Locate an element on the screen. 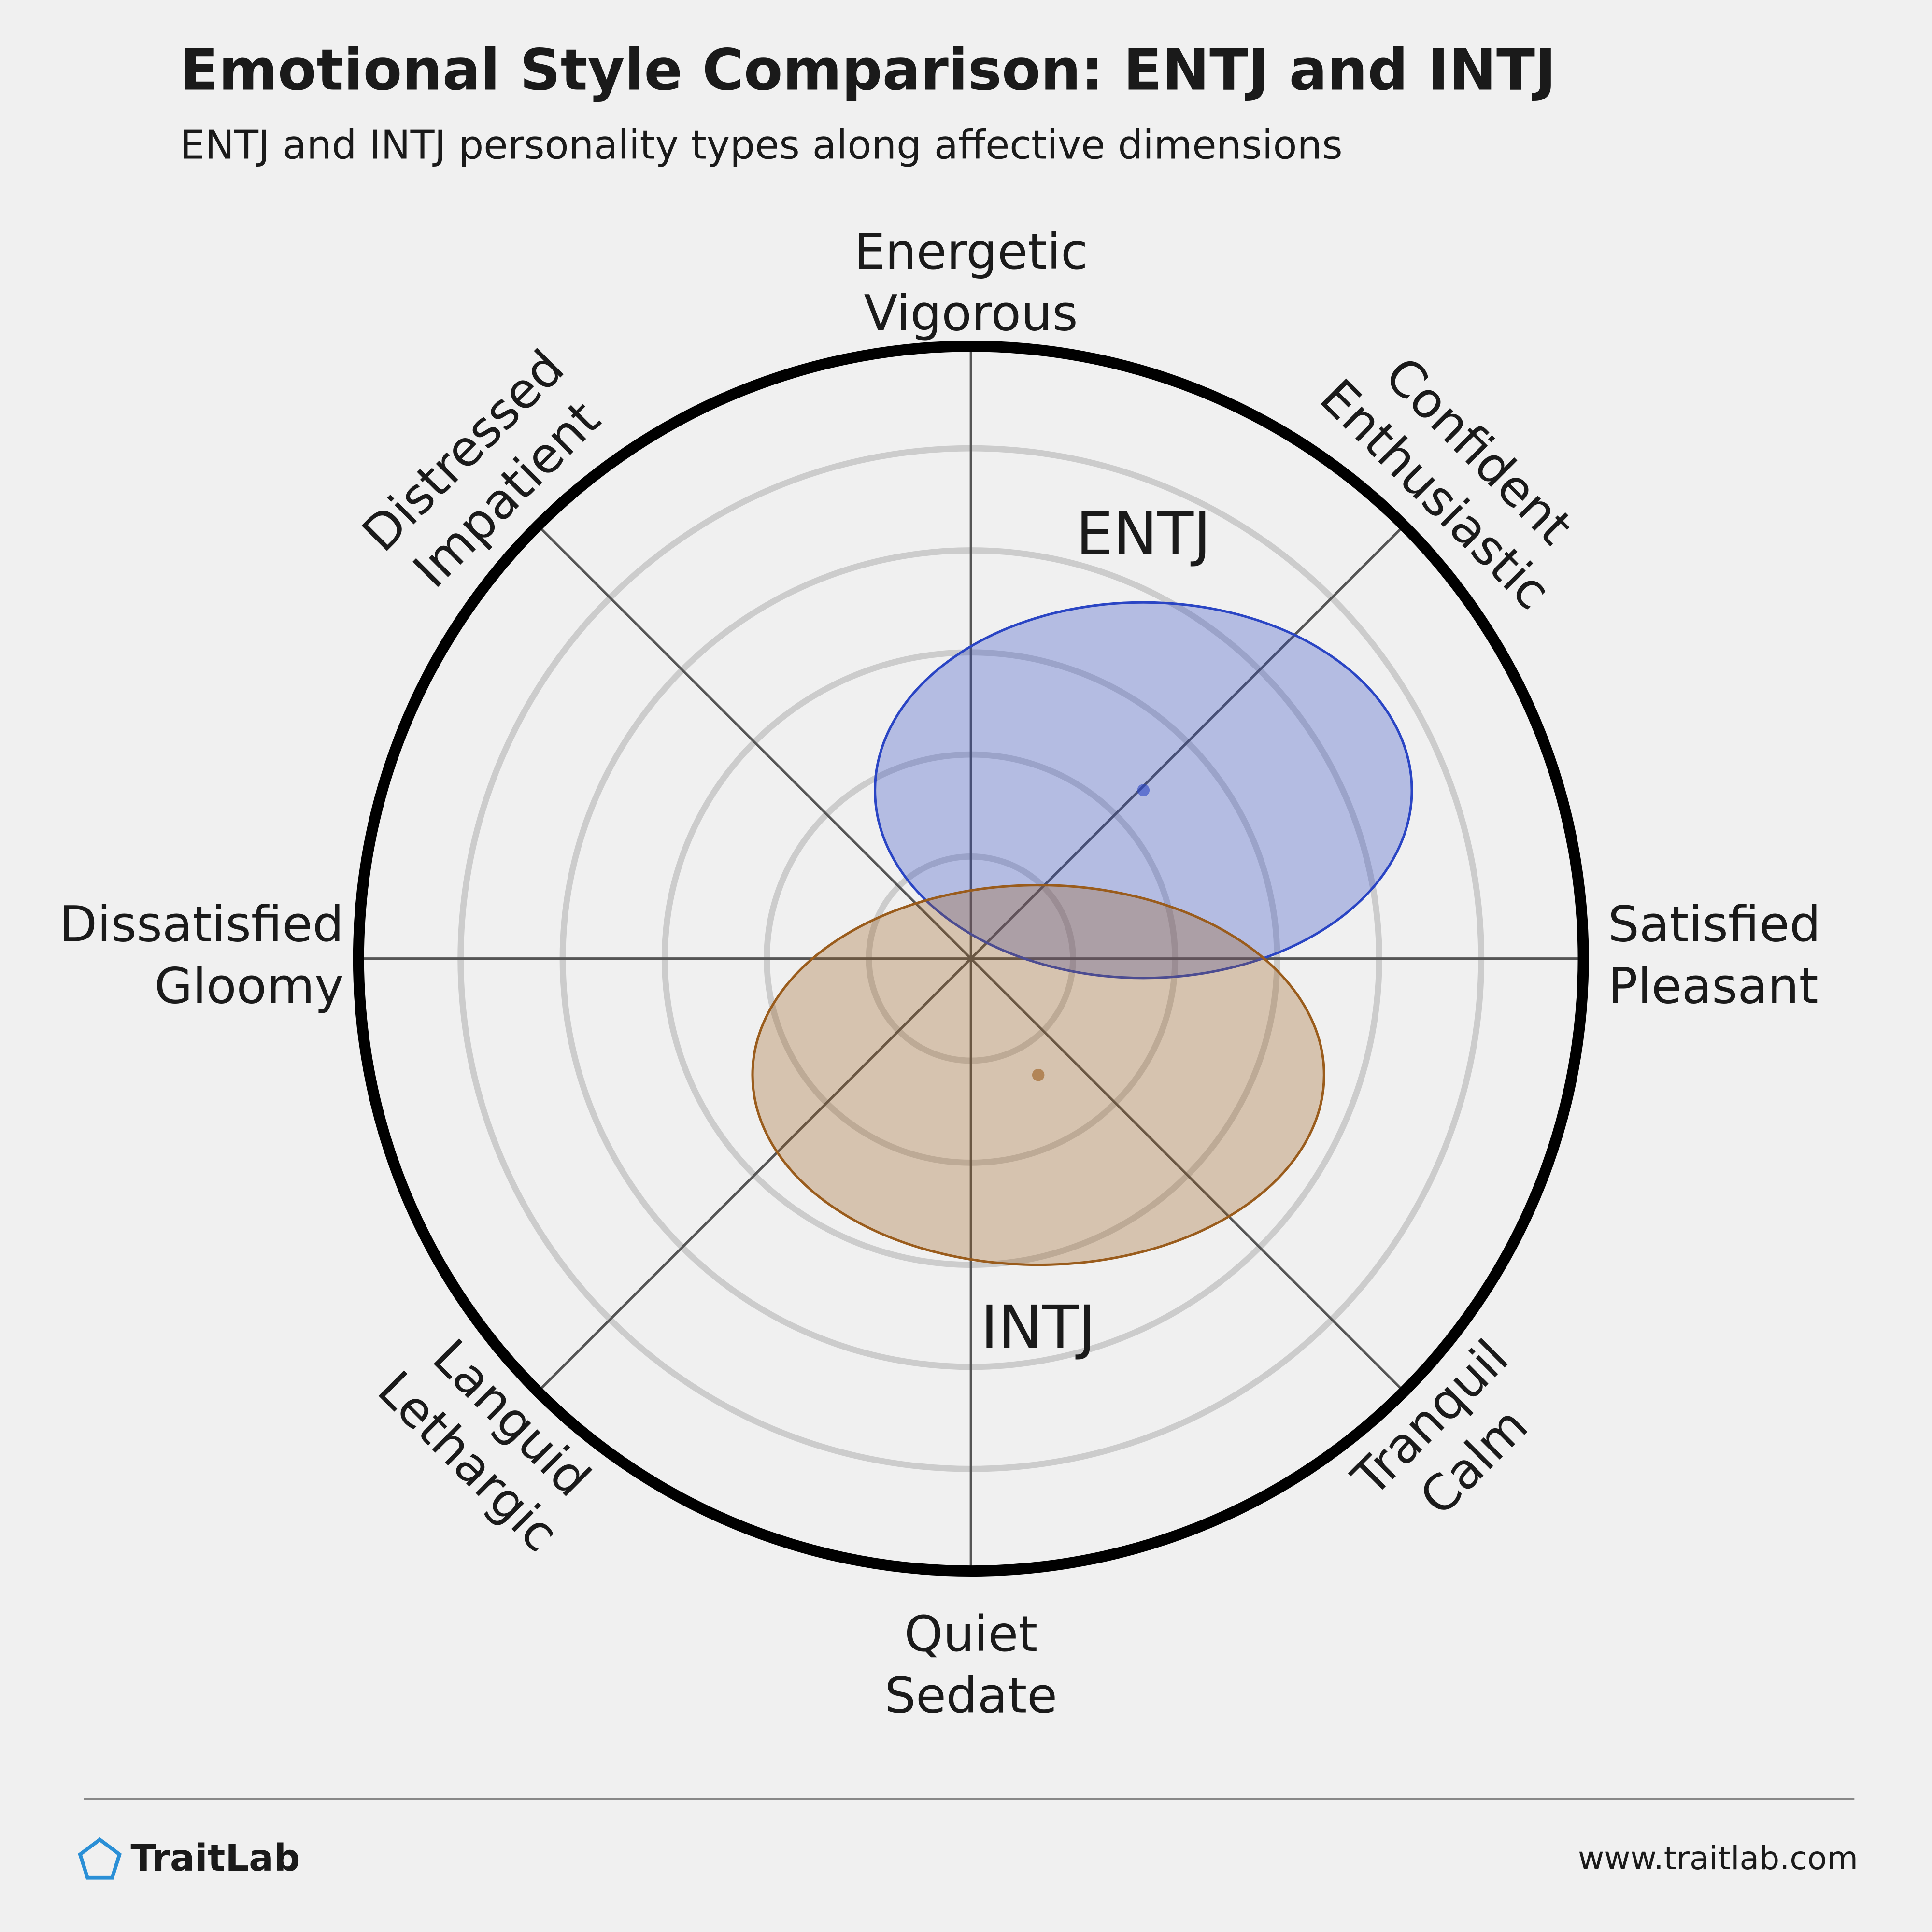 This screenshot has width=1932, height=1932. footer-url: www.traitlab.com is located at coordinates (1718, 1858).